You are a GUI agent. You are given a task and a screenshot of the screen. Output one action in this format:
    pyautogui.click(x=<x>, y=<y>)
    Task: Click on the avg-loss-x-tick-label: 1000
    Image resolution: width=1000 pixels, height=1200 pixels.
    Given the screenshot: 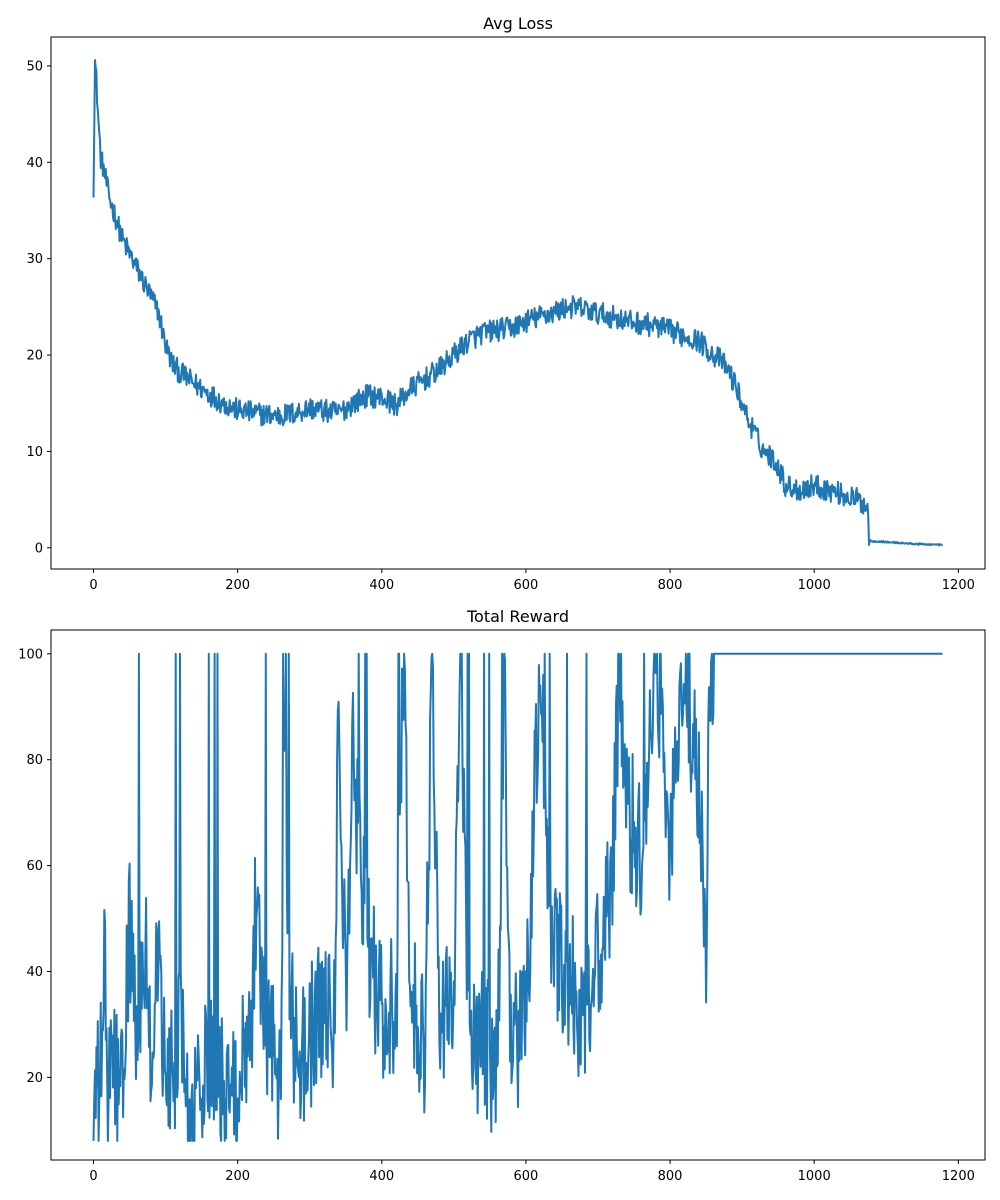 What is the action you would take?
    pyautogui.click(x=814, y=585)
    